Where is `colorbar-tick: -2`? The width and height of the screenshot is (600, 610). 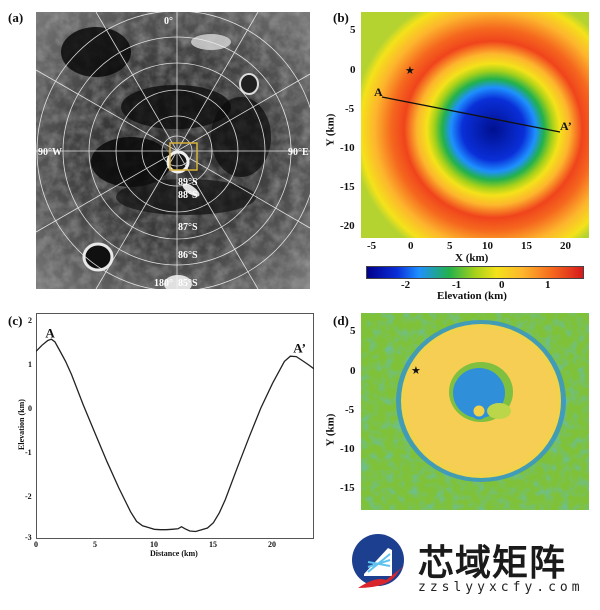
colorbar-tick: -2 is located at coordinates (406, 285).